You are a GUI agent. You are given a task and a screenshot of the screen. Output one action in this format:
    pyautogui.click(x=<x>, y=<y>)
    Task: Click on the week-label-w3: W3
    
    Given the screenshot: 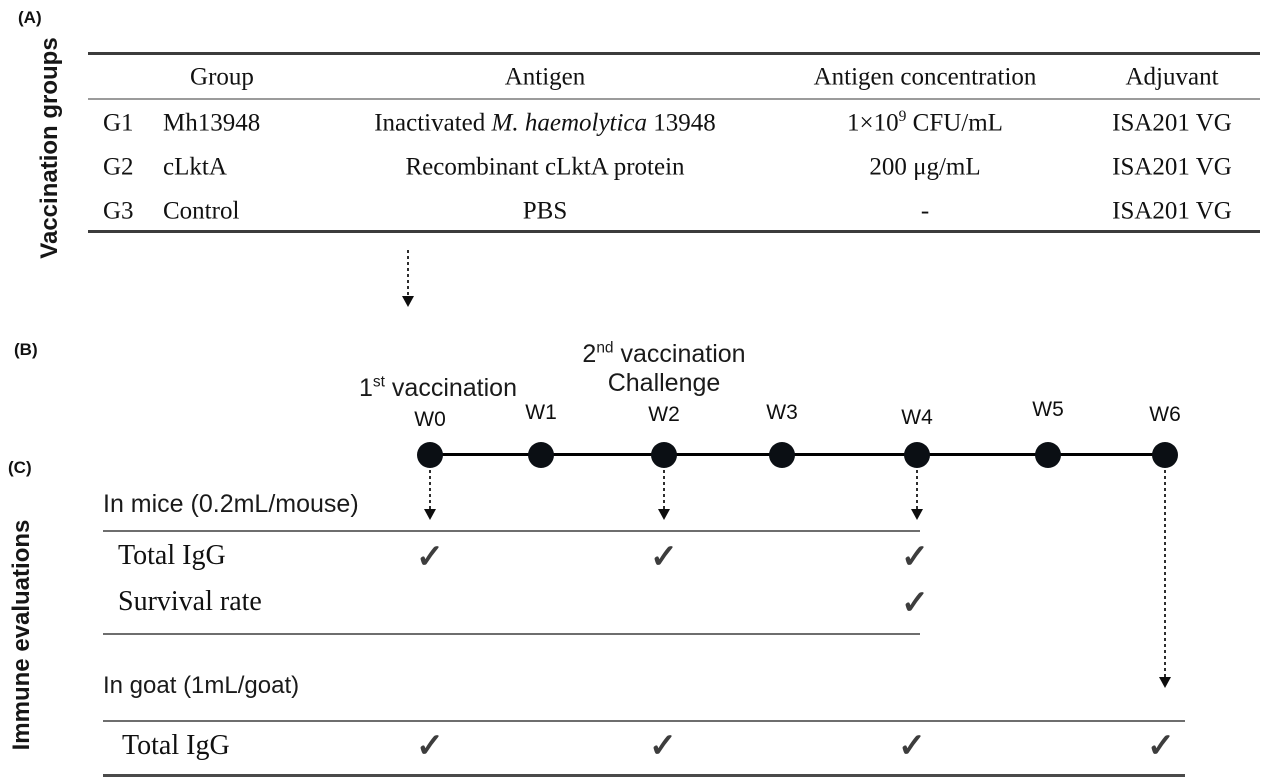 What is the action you would take?
    pyautogui.click(x=782, y=412)
    